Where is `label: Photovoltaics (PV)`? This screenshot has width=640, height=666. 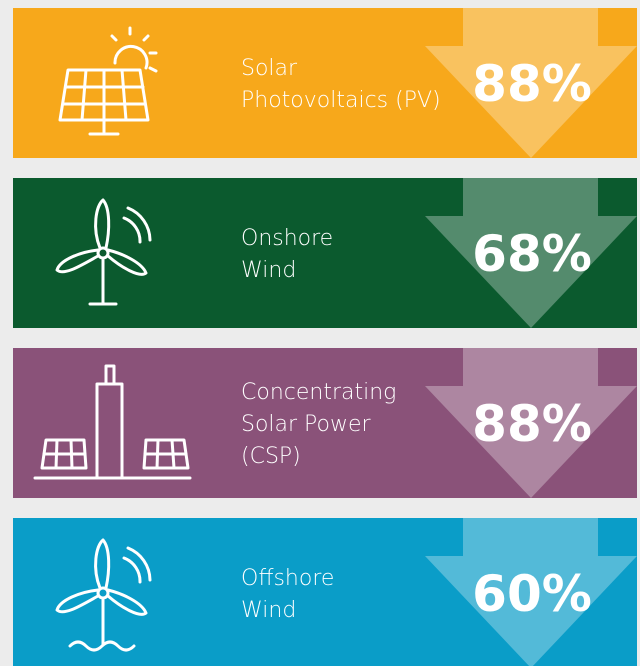 label: Photovoltaics (PV) is located at coordinates (341, 100).